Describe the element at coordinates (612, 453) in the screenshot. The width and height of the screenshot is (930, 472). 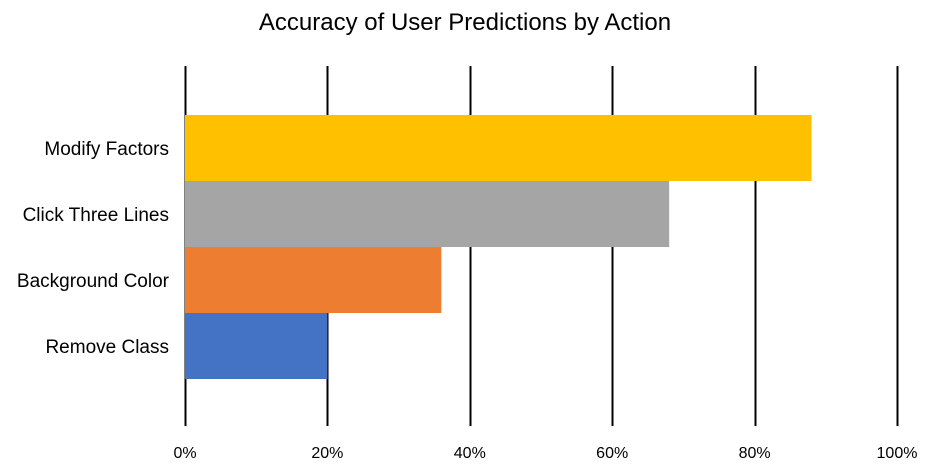
I see `x-tick-label: 60%` at that location.